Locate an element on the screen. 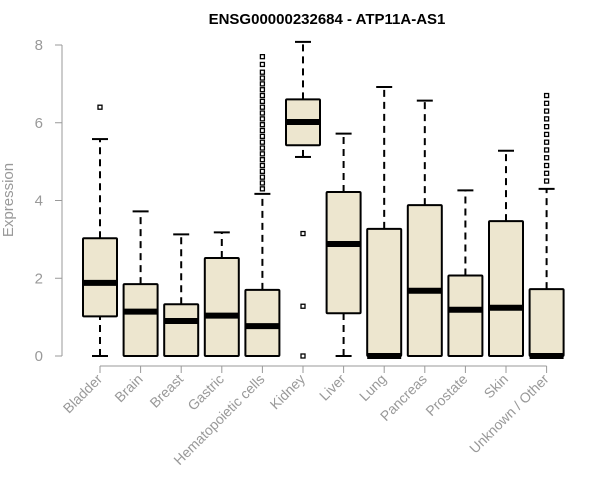  y-axis-label: Expression is located at coordinates (8, 200).